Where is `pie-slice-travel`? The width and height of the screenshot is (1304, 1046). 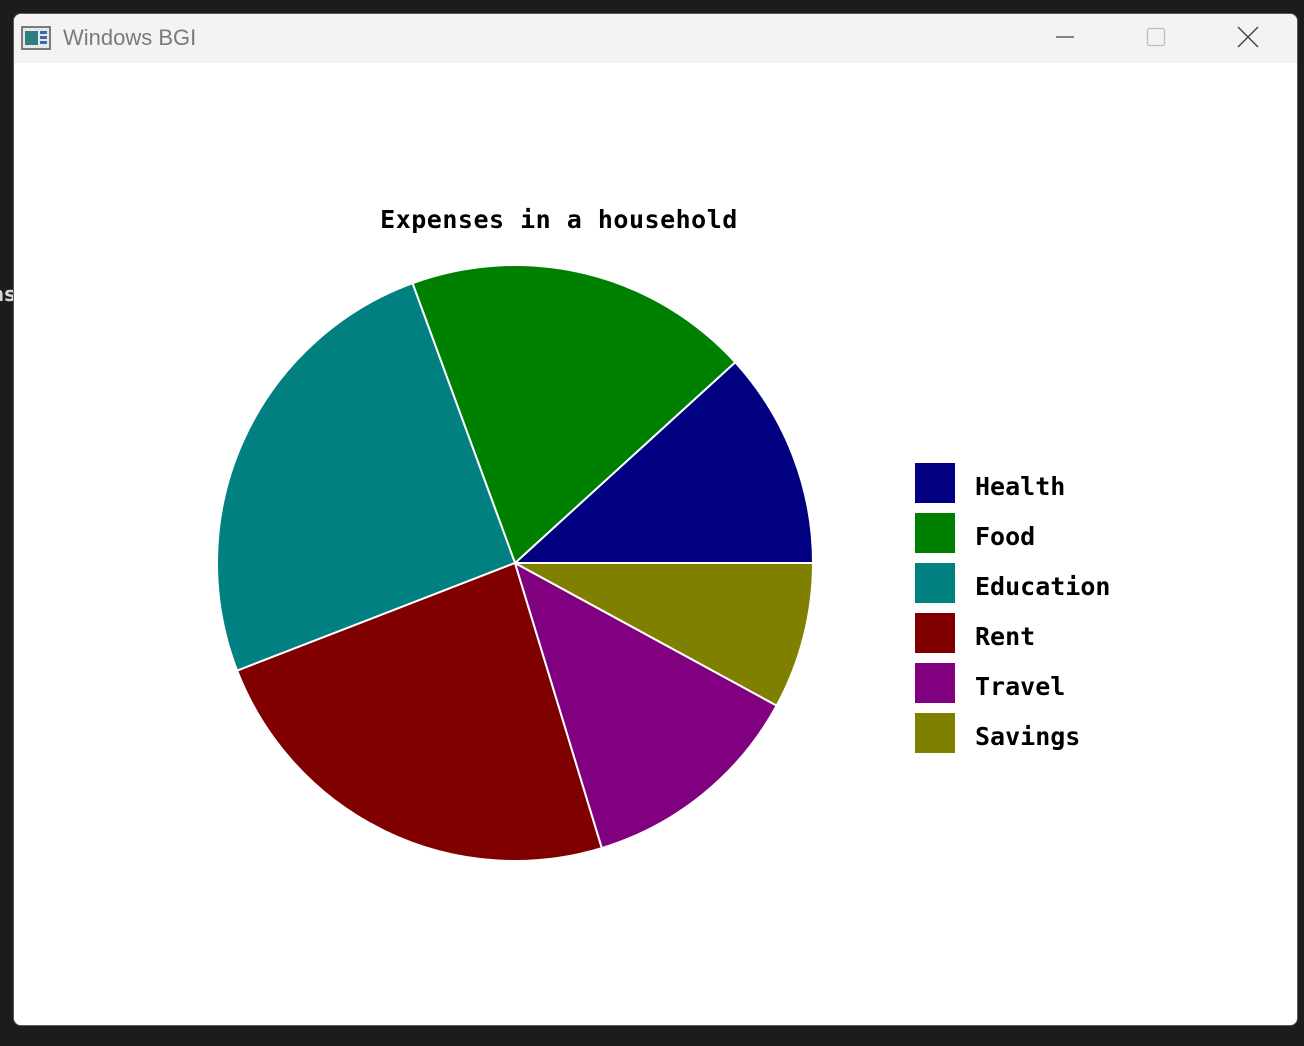 pie-slice-travel is located at coordinates (646, 705).